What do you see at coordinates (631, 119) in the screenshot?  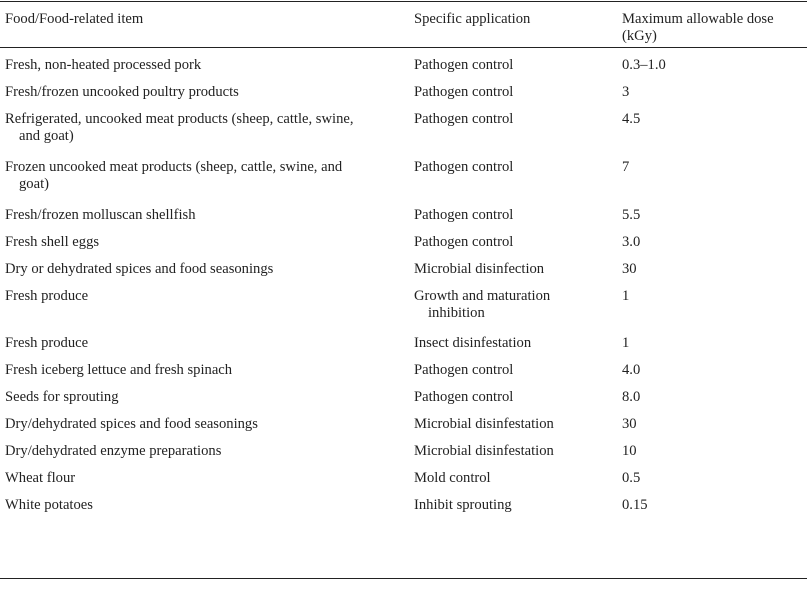 I see `cell-dose: 4.5` at bounding box center [631, 119].